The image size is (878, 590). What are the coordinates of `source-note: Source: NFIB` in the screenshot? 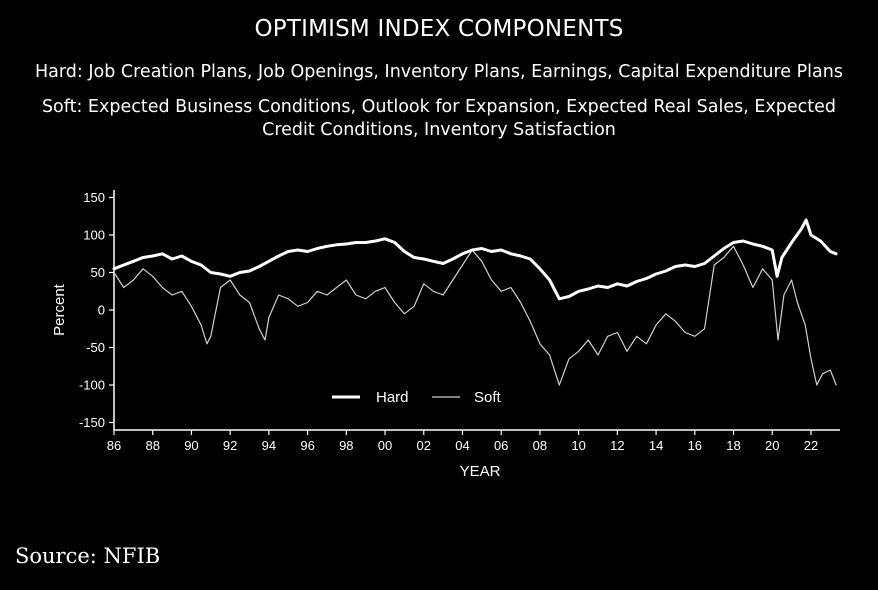 It's located at (88, 556).